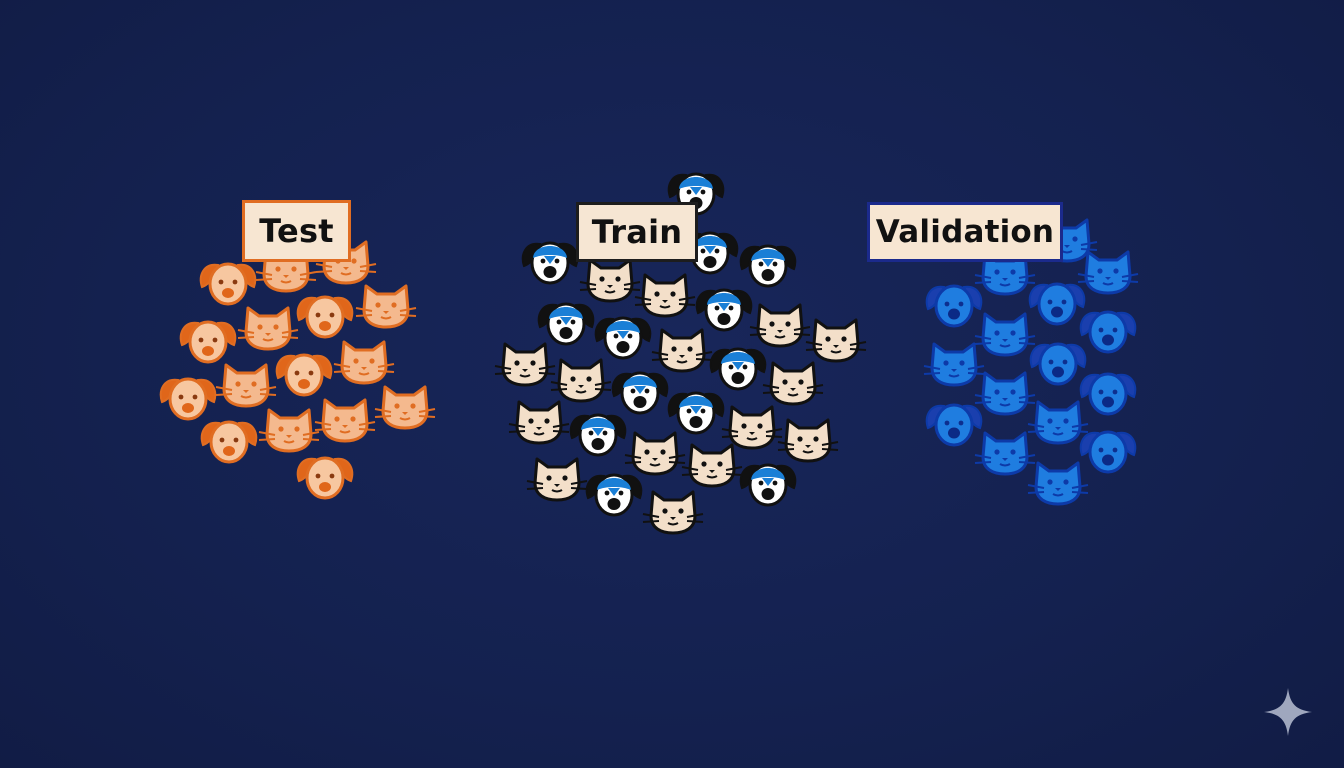 This screenshot has width=1344, height=768. I want to click on test-label: Test, so click(296, 231).